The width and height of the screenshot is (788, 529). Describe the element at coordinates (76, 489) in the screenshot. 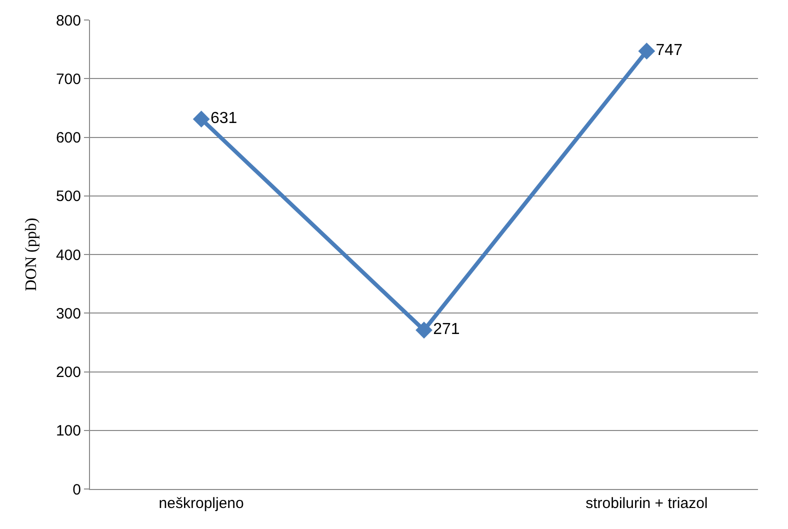

I see `y-tick-label: 0` at that location.